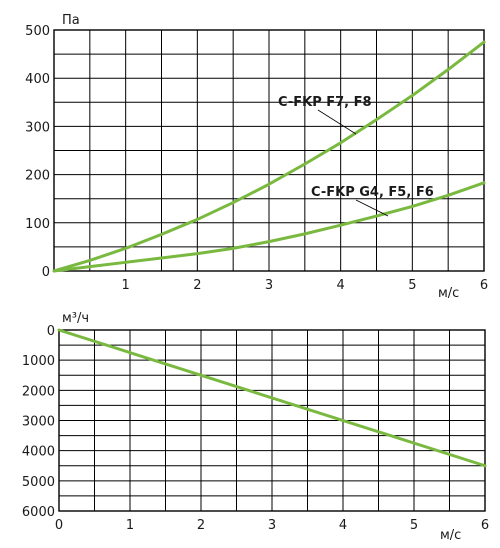  I want to click on y-tick-label: 300, so click(37, 127).